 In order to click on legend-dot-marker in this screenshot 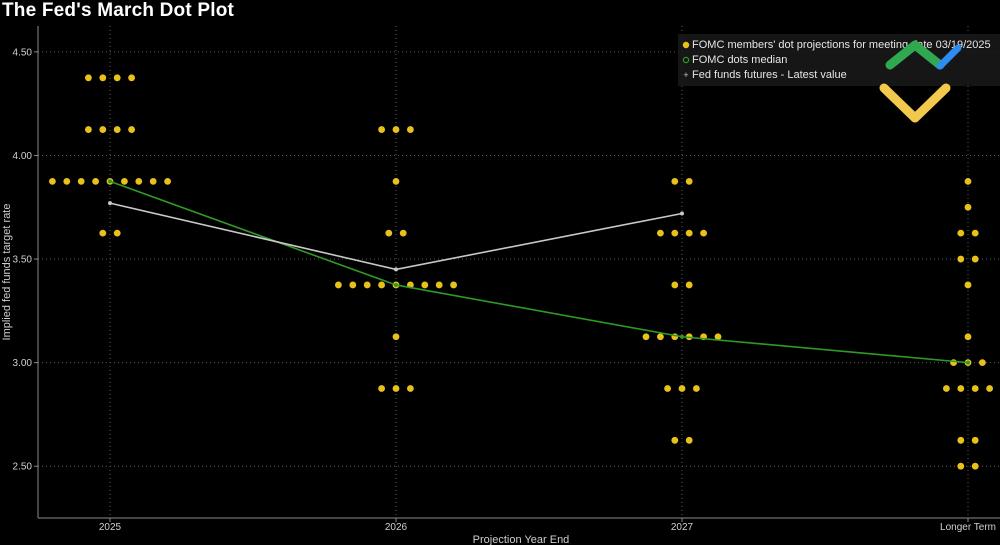, I will do `click(686, 45)`.